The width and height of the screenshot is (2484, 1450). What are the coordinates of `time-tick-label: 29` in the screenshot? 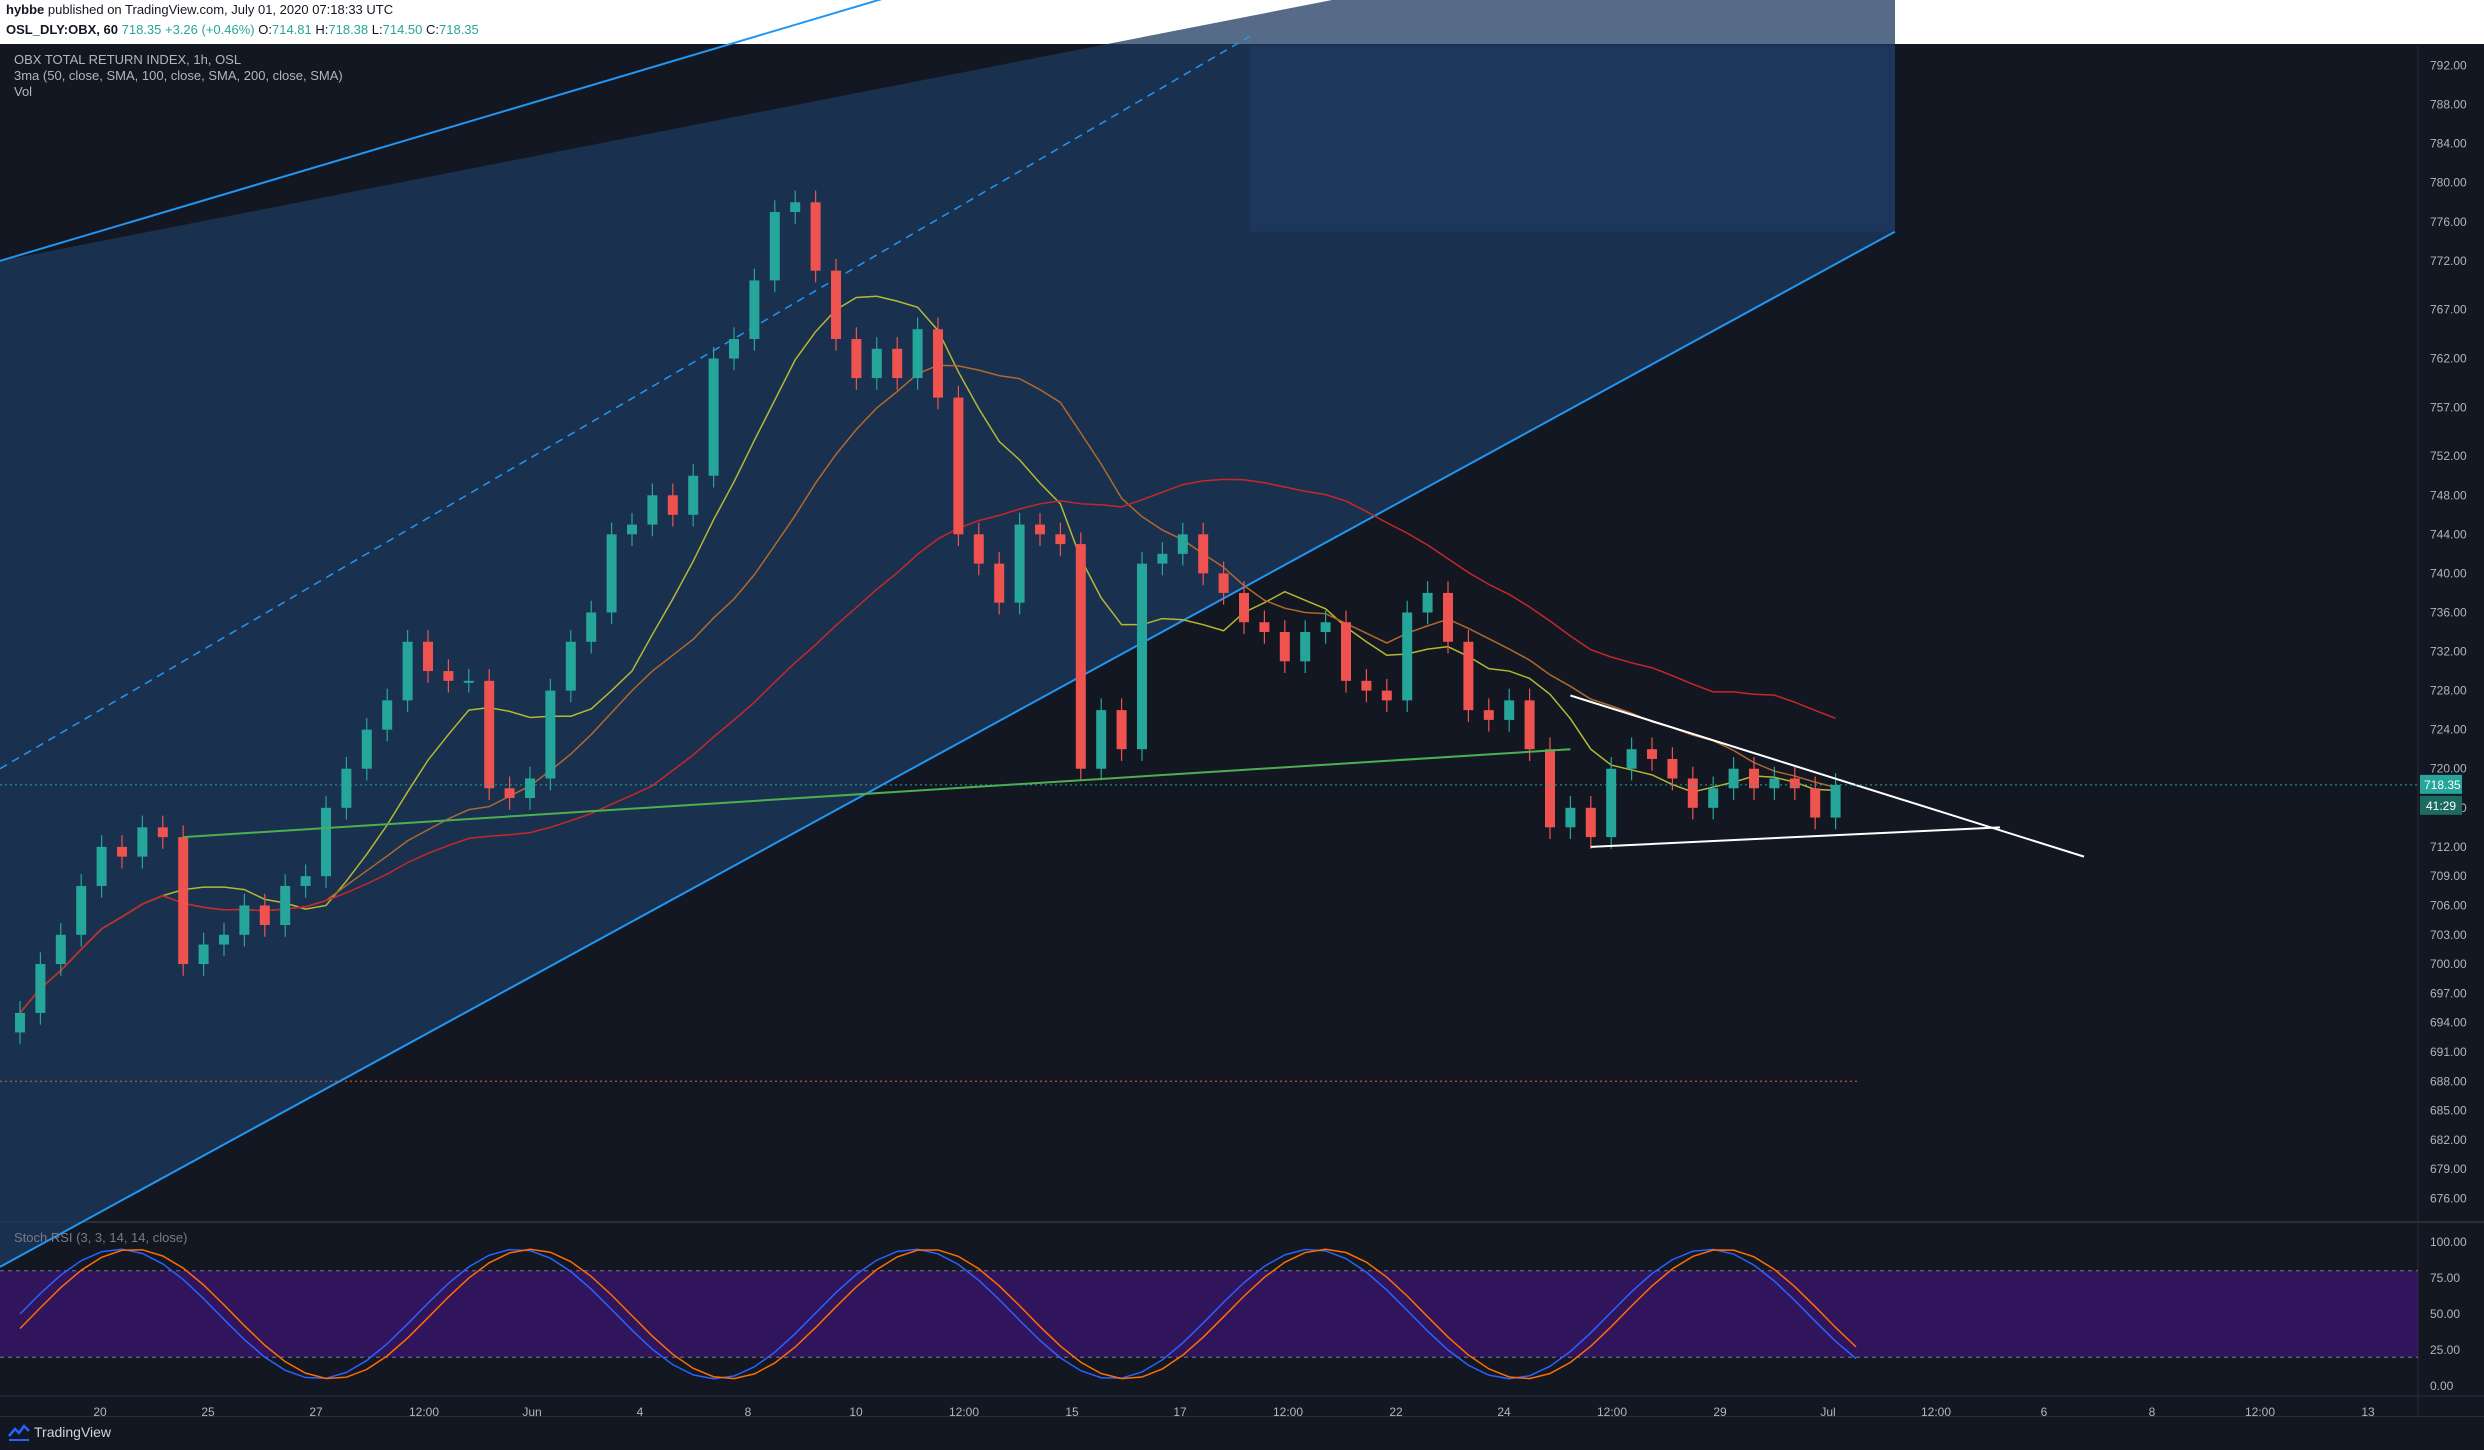 It's located at (1720, 1412).